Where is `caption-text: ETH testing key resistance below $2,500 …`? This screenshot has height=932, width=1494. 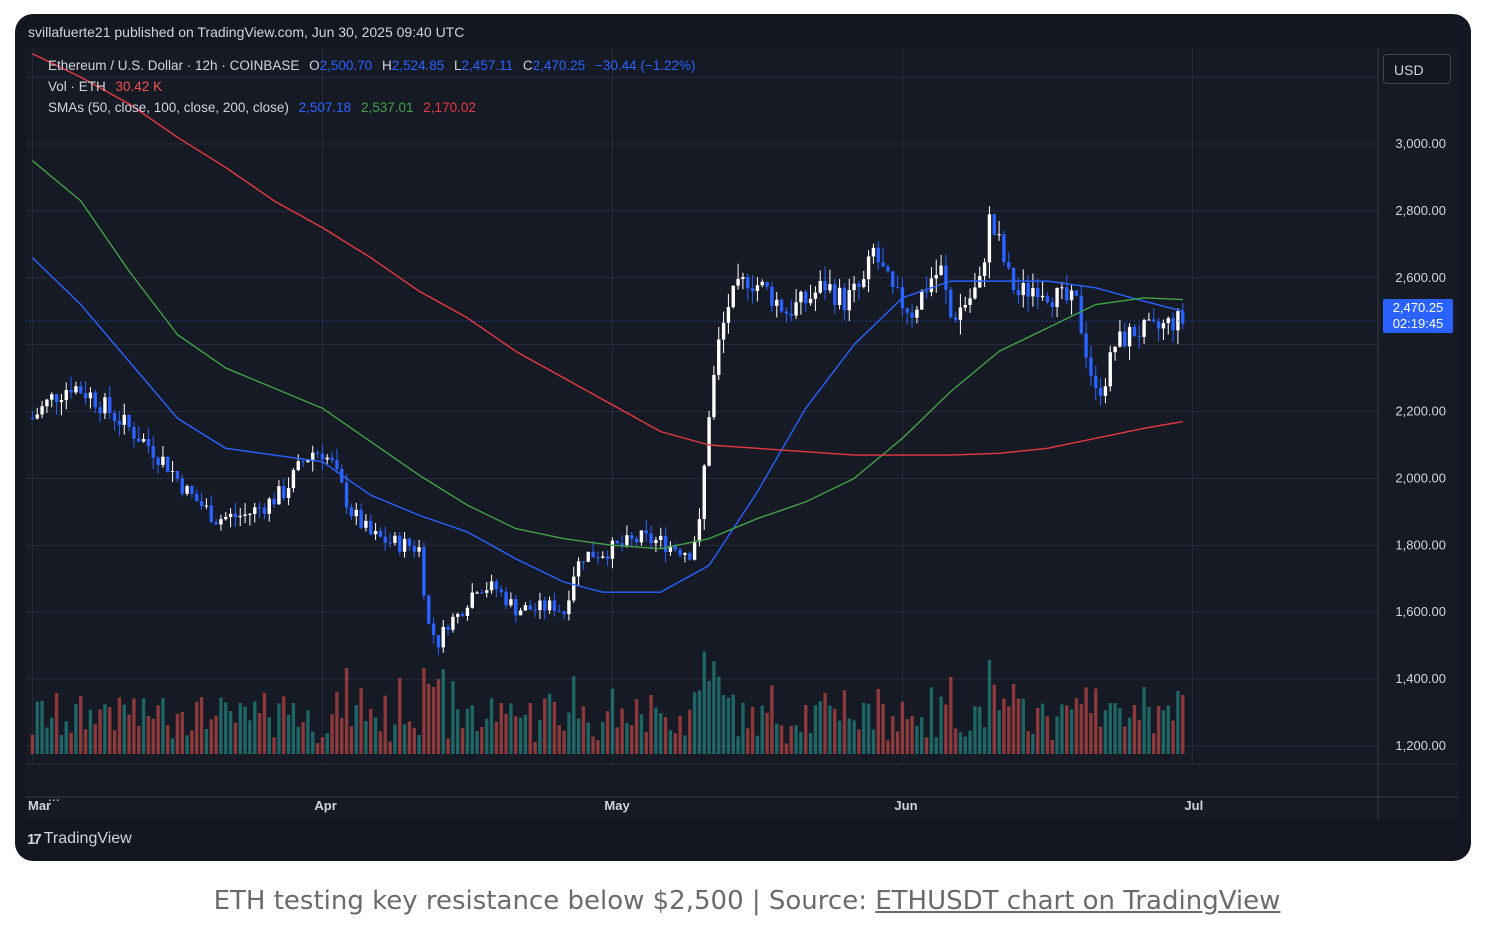 caption-text: ETH testing key resistance below $2,500 … is located at coordinates (544, 901).